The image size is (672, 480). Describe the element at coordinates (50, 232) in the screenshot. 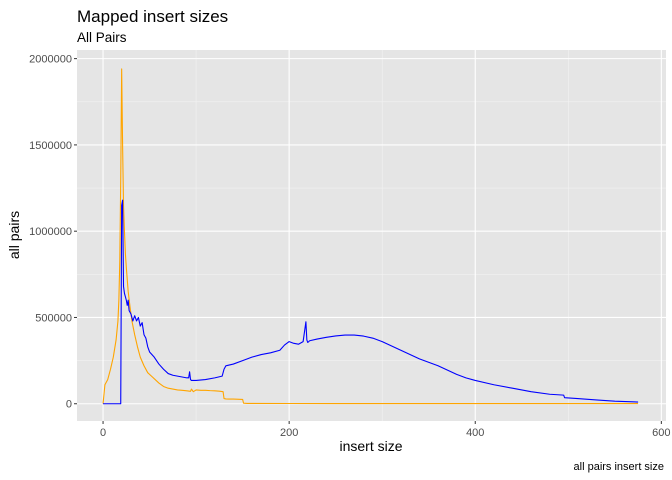

I see `y-tick-label: 1000000` at that location.